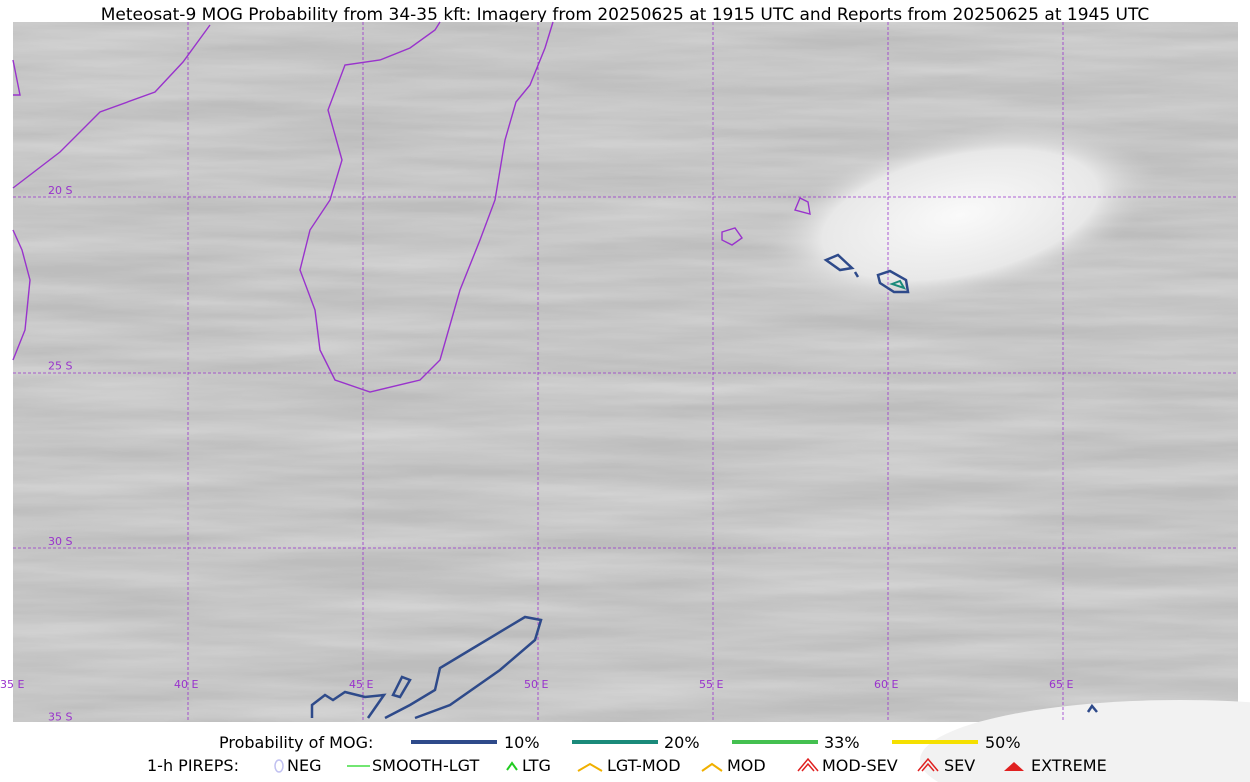 This screenshot has height=782, width=1250. What do you see at coordinates (60, 454) in the screenshot?
I see `lat-labels: 20 S 25 S 30 S 35 S` at bounding box center [60, 454].